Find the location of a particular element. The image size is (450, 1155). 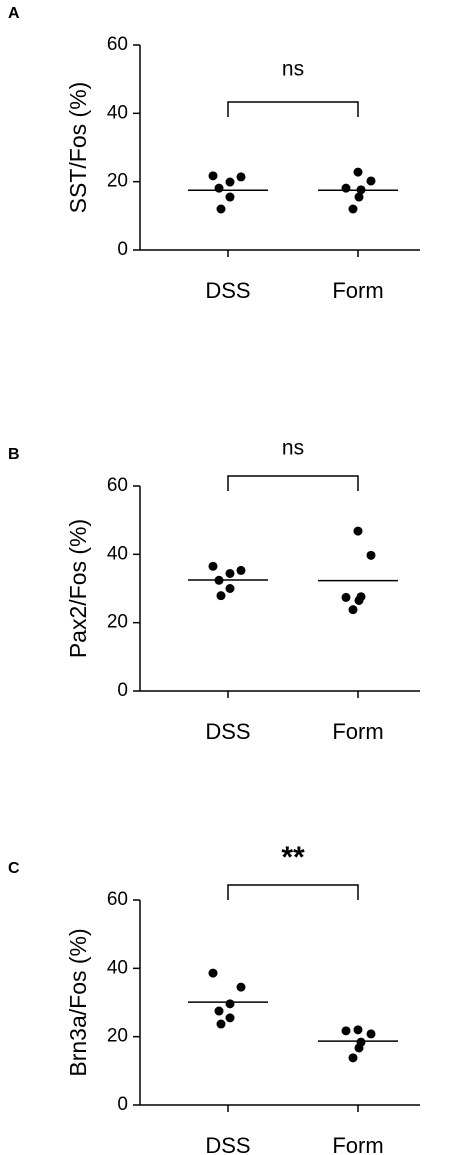

y-axis-label: Brn3a/Fos (%) is located at coordinates (78, 1002).